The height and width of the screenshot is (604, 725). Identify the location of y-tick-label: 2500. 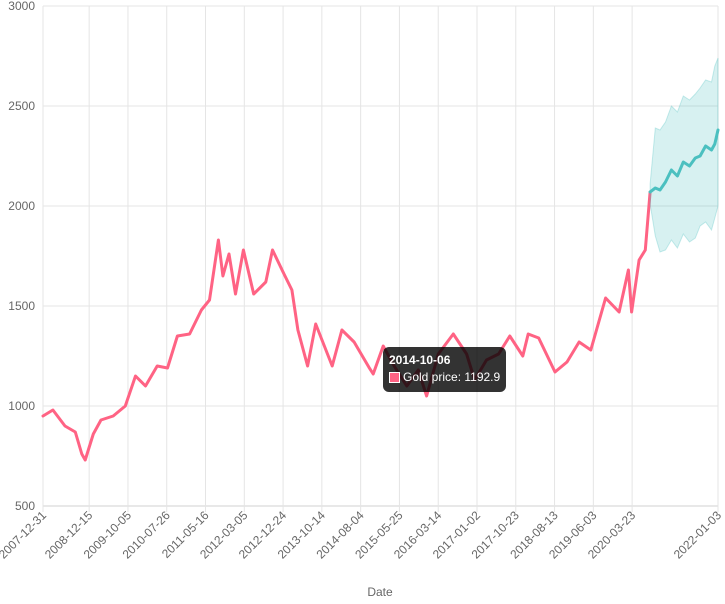
(21, 106).